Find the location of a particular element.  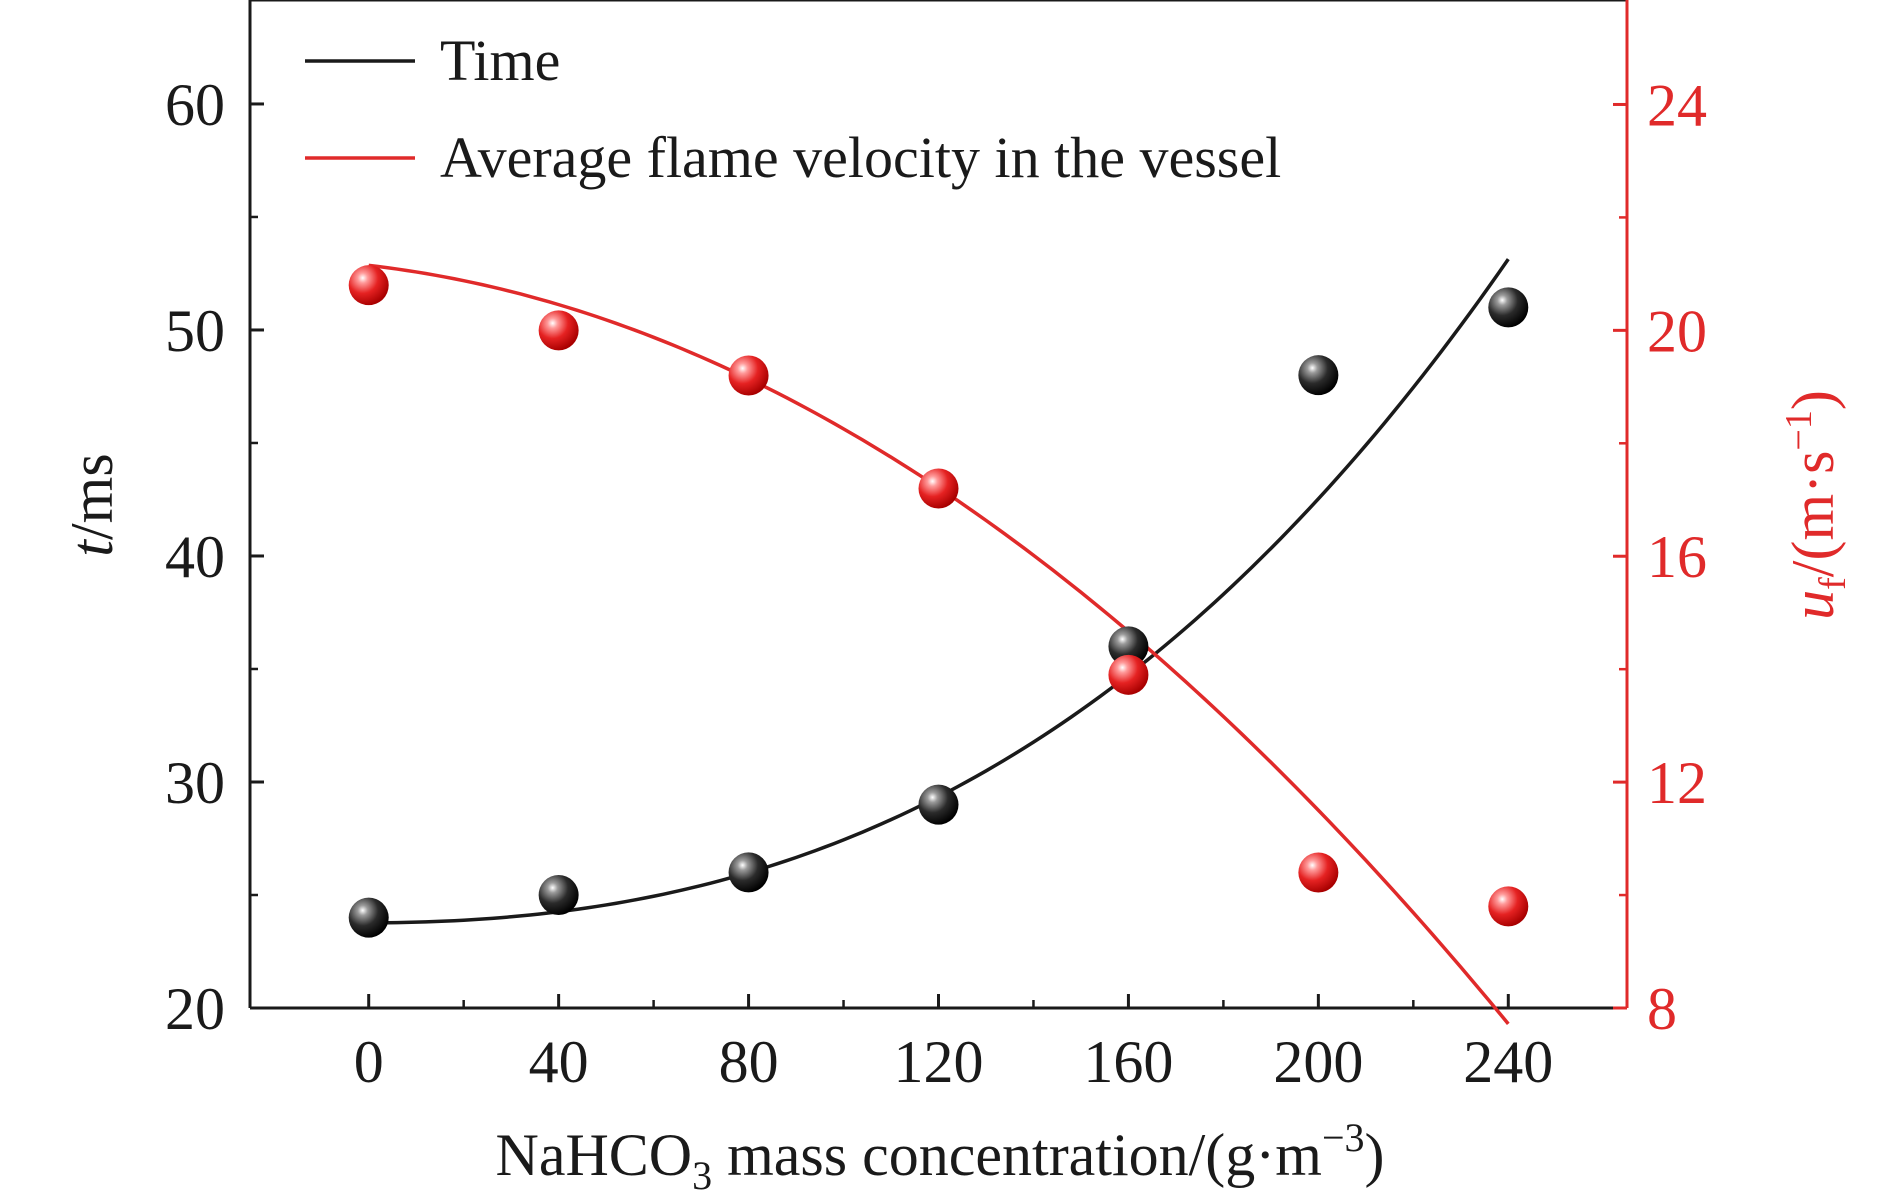

left-axis-ticks: 20 30 40 50 60 is located at coordinates (214, 557).